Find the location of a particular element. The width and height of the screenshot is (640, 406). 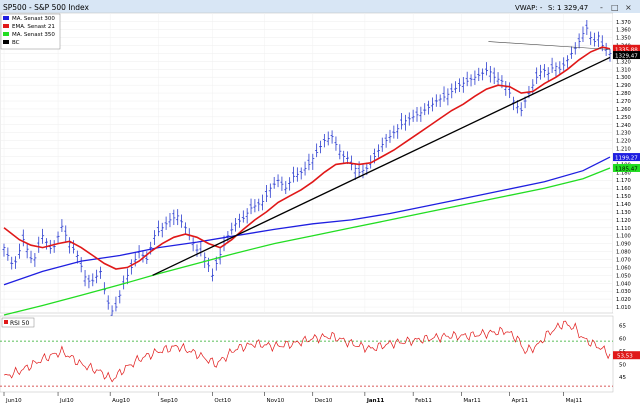

price-tick-label: 1.130 is located at coordinates (623, 213).